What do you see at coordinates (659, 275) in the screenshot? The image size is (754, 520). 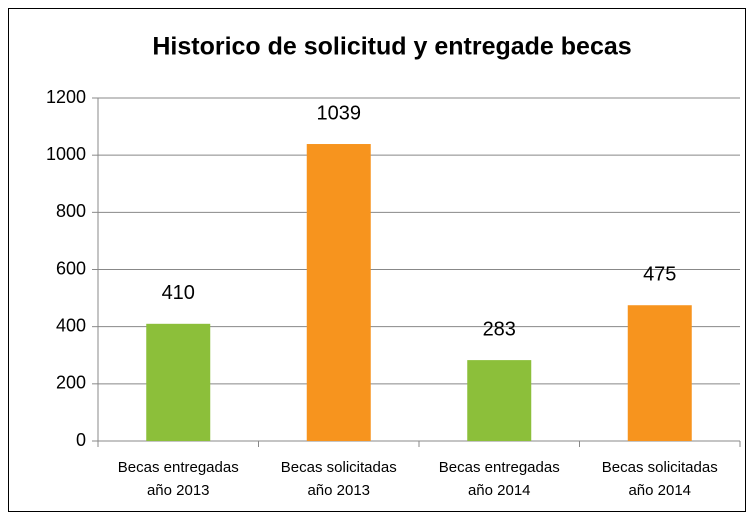 I see `value-label: 475` at bounding box center [659, 275].